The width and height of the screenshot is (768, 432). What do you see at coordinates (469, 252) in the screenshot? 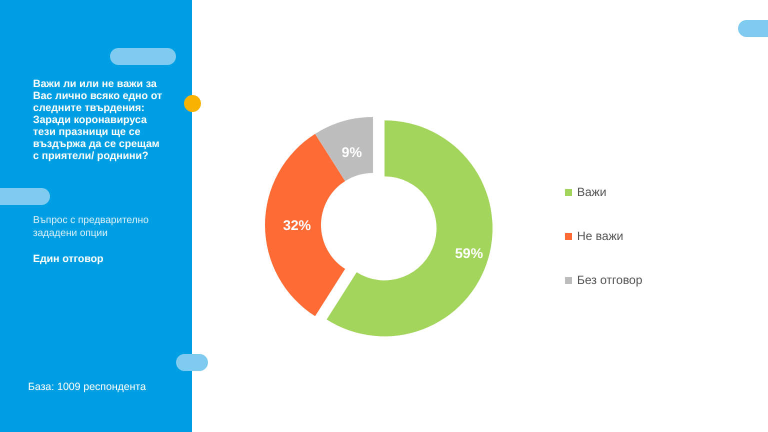
I see `data-label: 59%` at bounding box center [469, 252].